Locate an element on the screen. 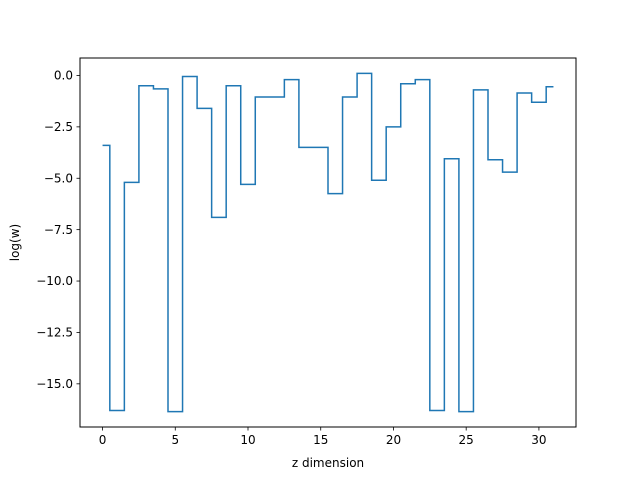 Image resolution: width=640 pixels, height=480 pixels. y-axis-label: log(w) is located at coordinates (15, 242).